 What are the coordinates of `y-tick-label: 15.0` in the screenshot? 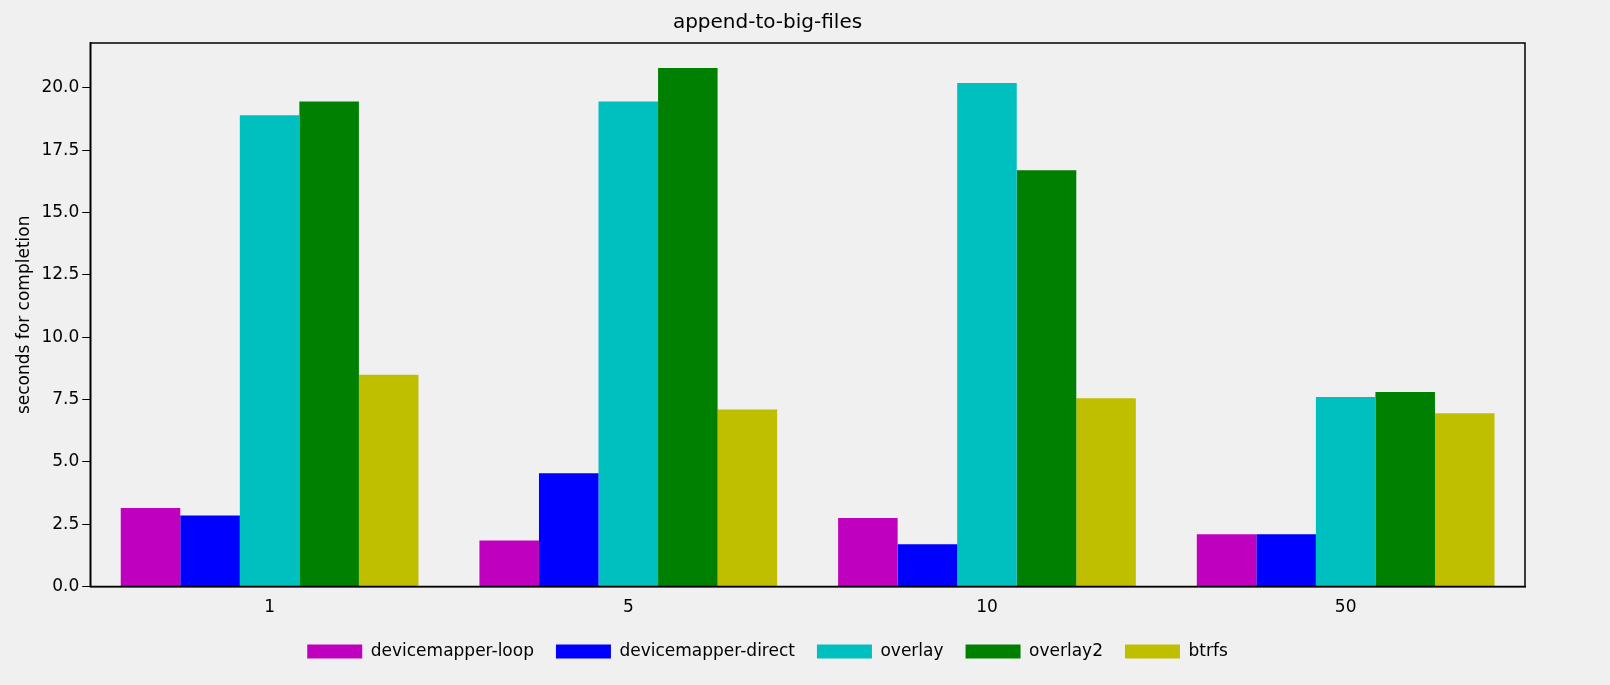 It's located at (60, 210).